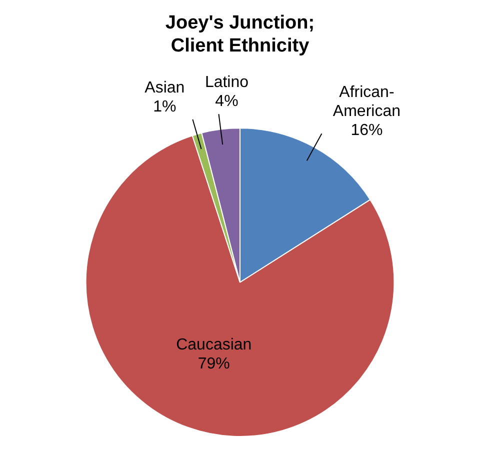  What do you see at coordinates (366, 131) in the screenshot?
I see `data-label: 16%` at bounding box center [366, 131].